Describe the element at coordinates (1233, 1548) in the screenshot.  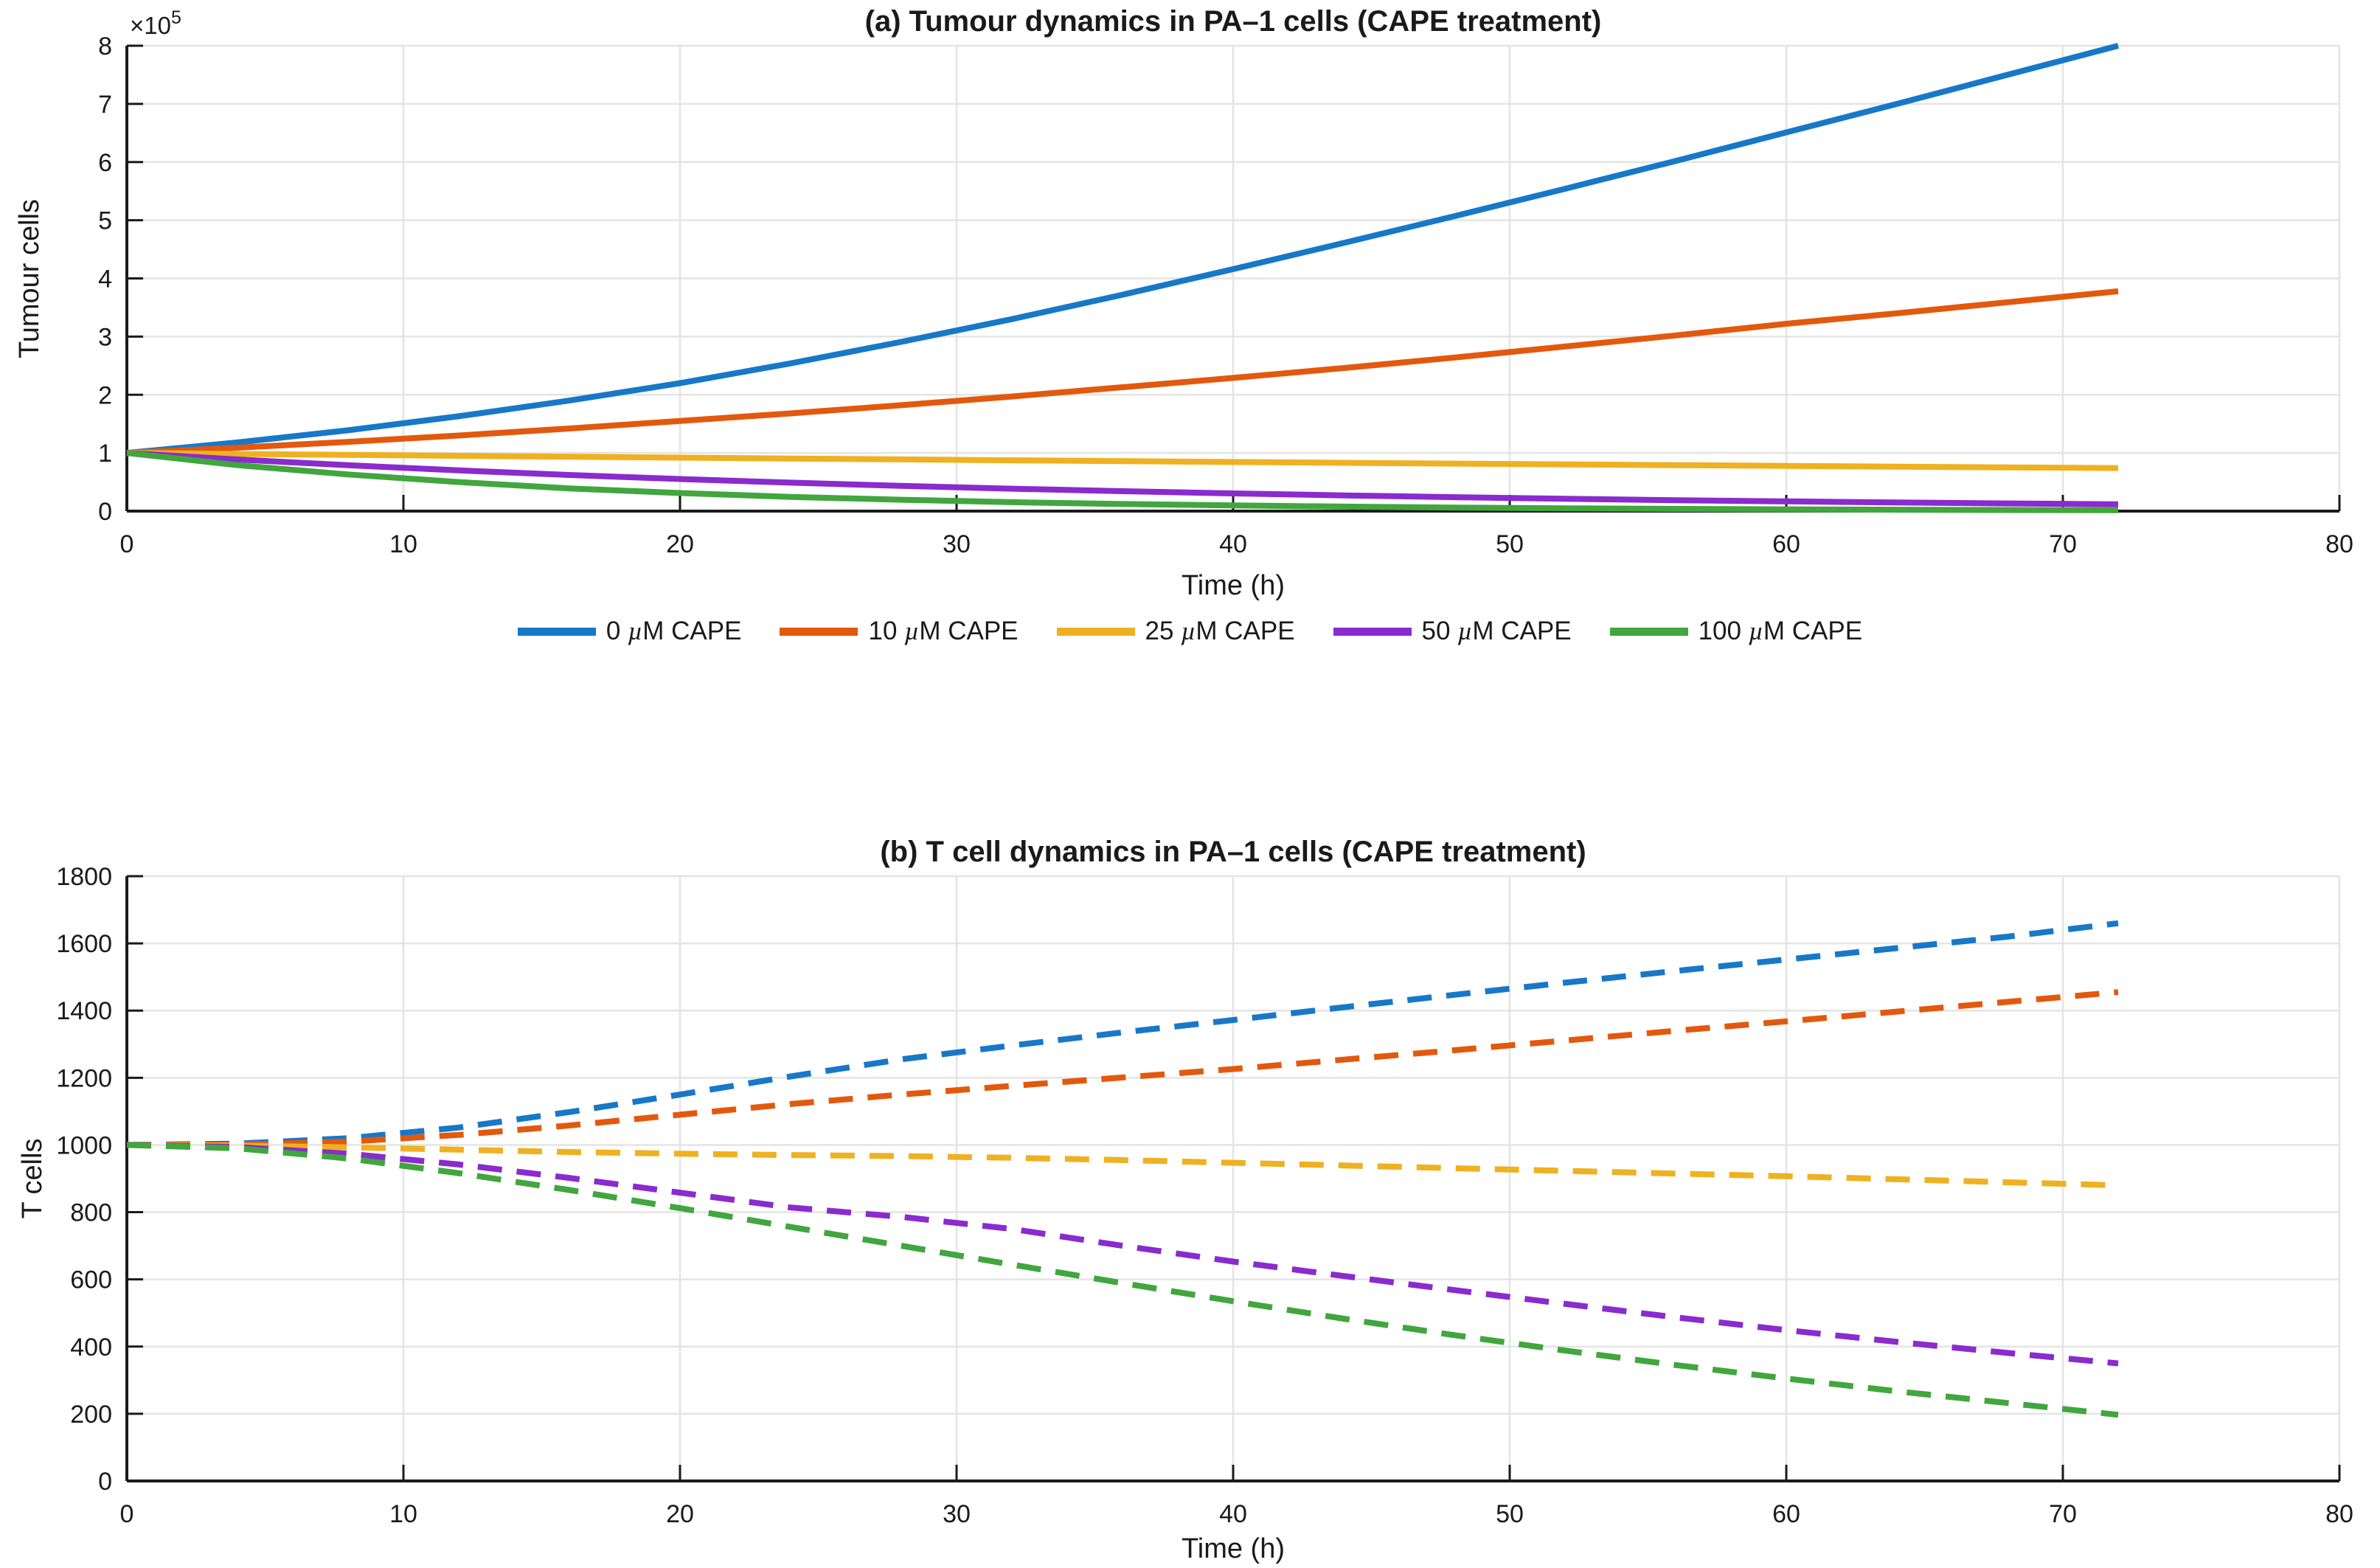
I see `plot-b-xlabel: Time (h)` at that location.